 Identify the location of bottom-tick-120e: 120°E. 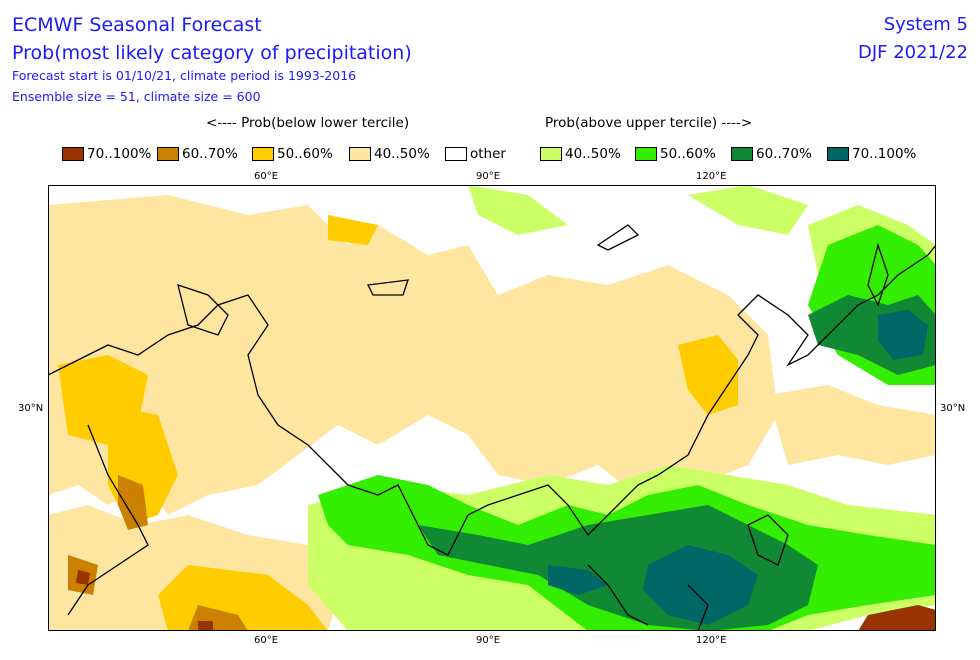
(711, 640).